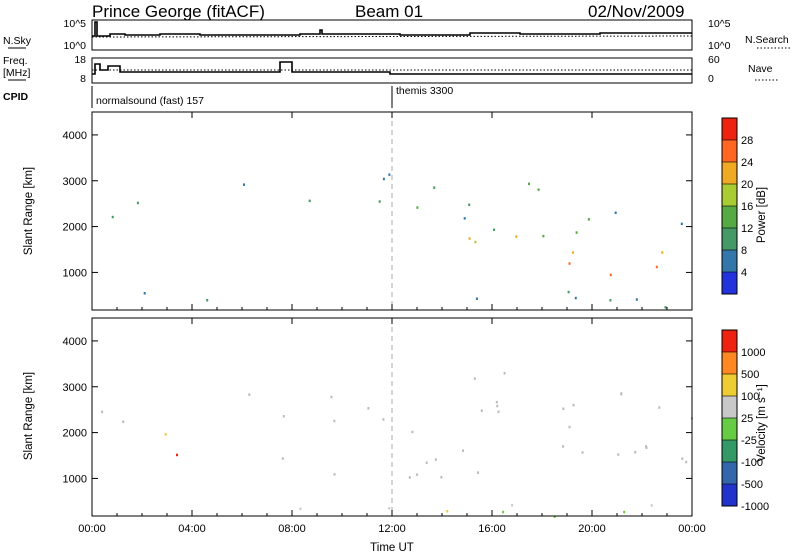 This screenshot has height=554, width=800. What do you see at coordinates (762, 215) in the screenshot?
I see `power-colorbar-label: Power [dB]` at bounding box center [762, 215].